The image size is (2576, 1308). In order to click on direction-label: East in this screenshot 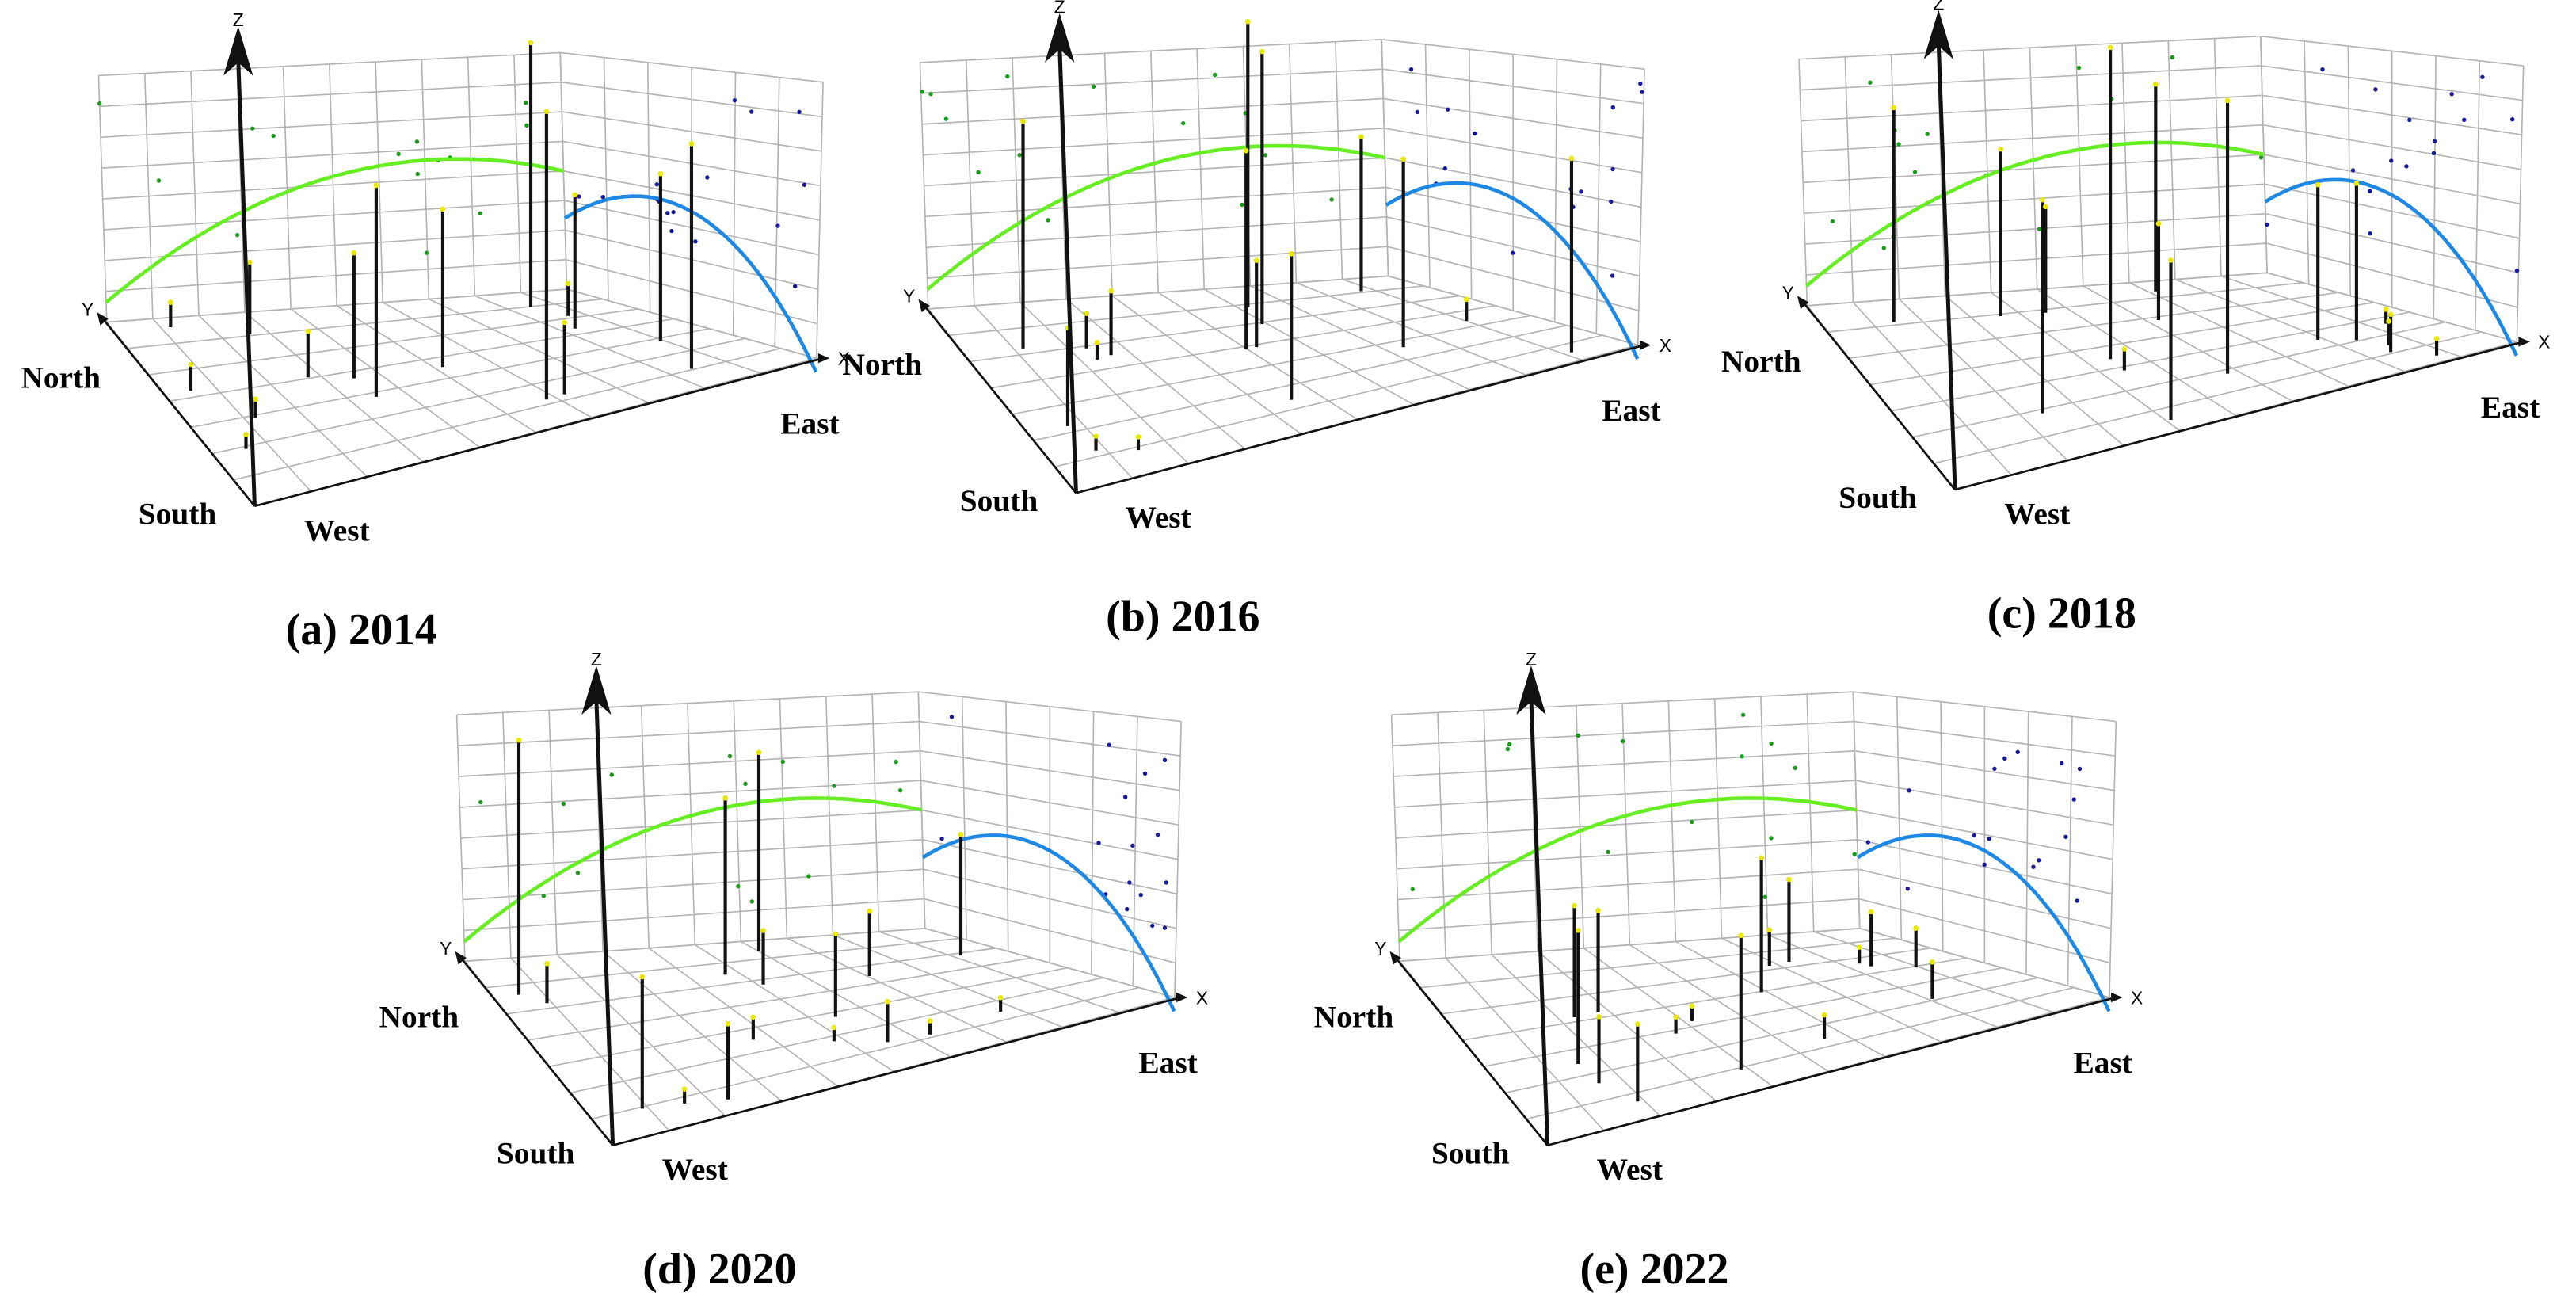, I will do `click(2511, 407)`.